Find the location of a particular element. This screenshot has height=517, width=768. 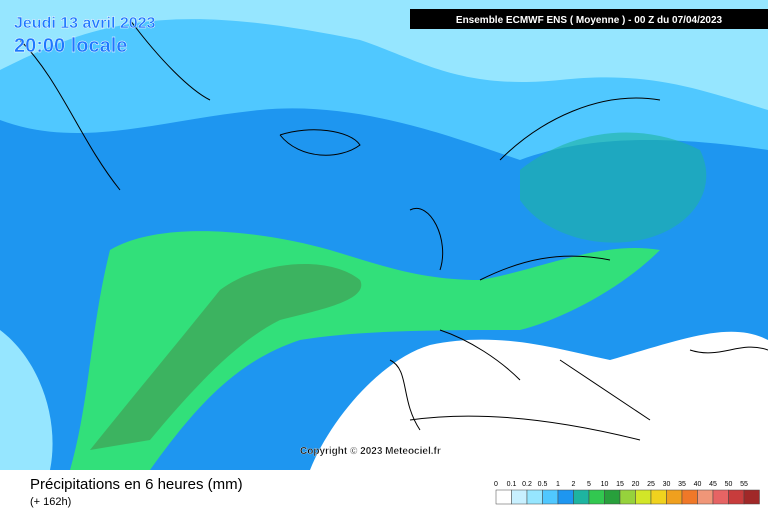

copyright: Copyright © 2023 Meteociel.fr is located at coordinates (370, 451).